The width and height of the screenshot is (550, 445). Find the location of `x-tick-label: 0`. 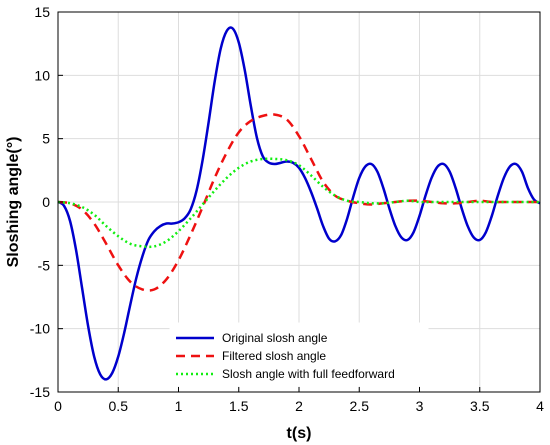

x-tick-label: 0 is located at coordinates (58, 406).